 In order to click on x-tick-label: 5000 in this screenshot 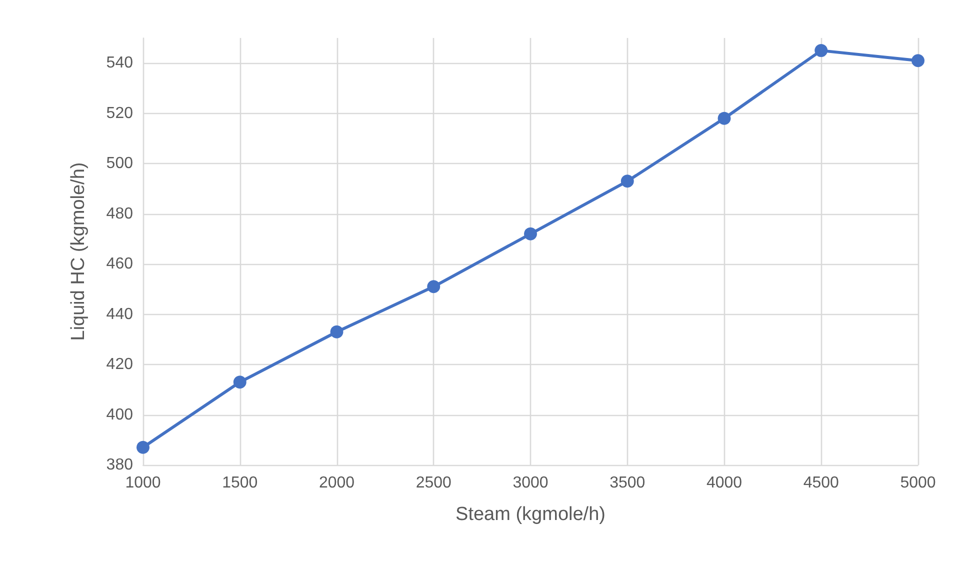, I will do `click(918, 483)`.